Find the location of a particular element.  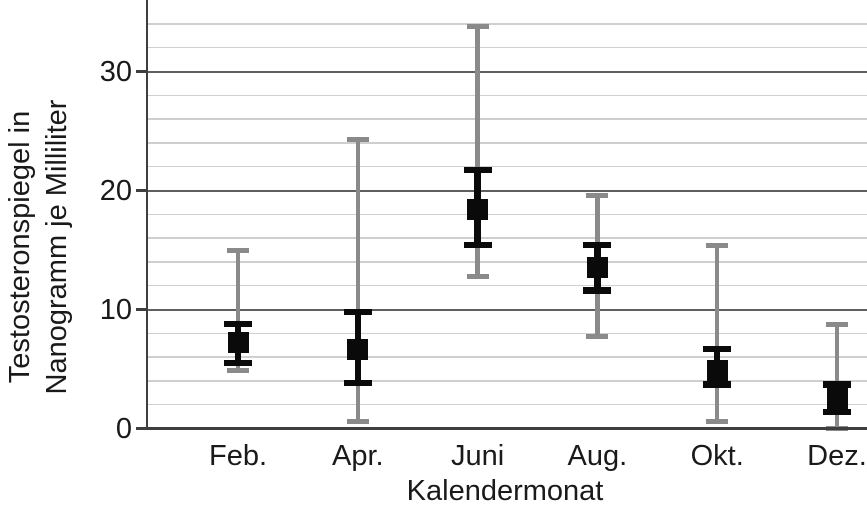

x-tick-label: Apr. is located at coordinates (358, 456).